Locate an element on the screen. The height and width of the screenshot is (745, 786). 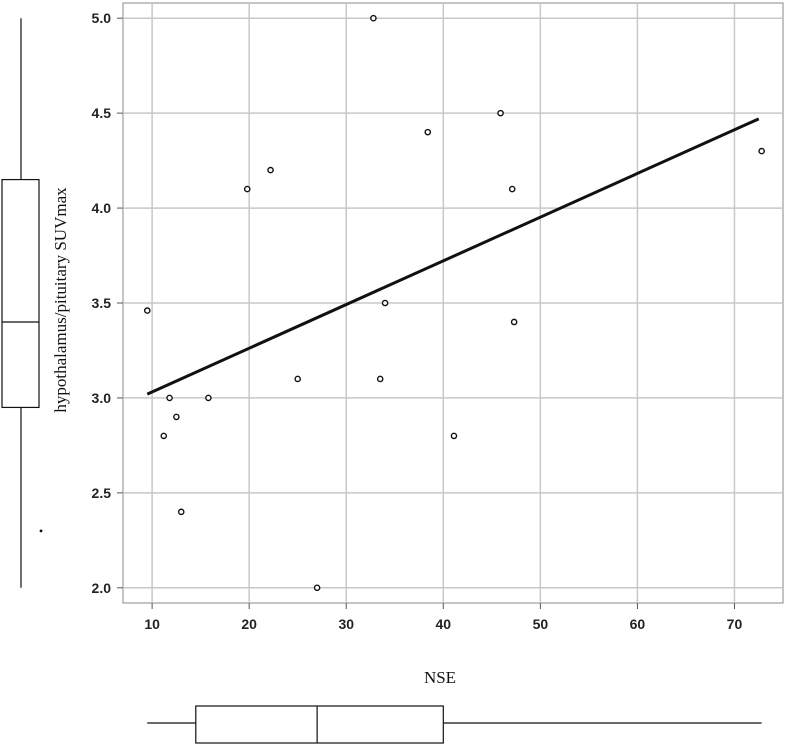
y-tick-label: 3.5 is located at coordinates (102, 303).